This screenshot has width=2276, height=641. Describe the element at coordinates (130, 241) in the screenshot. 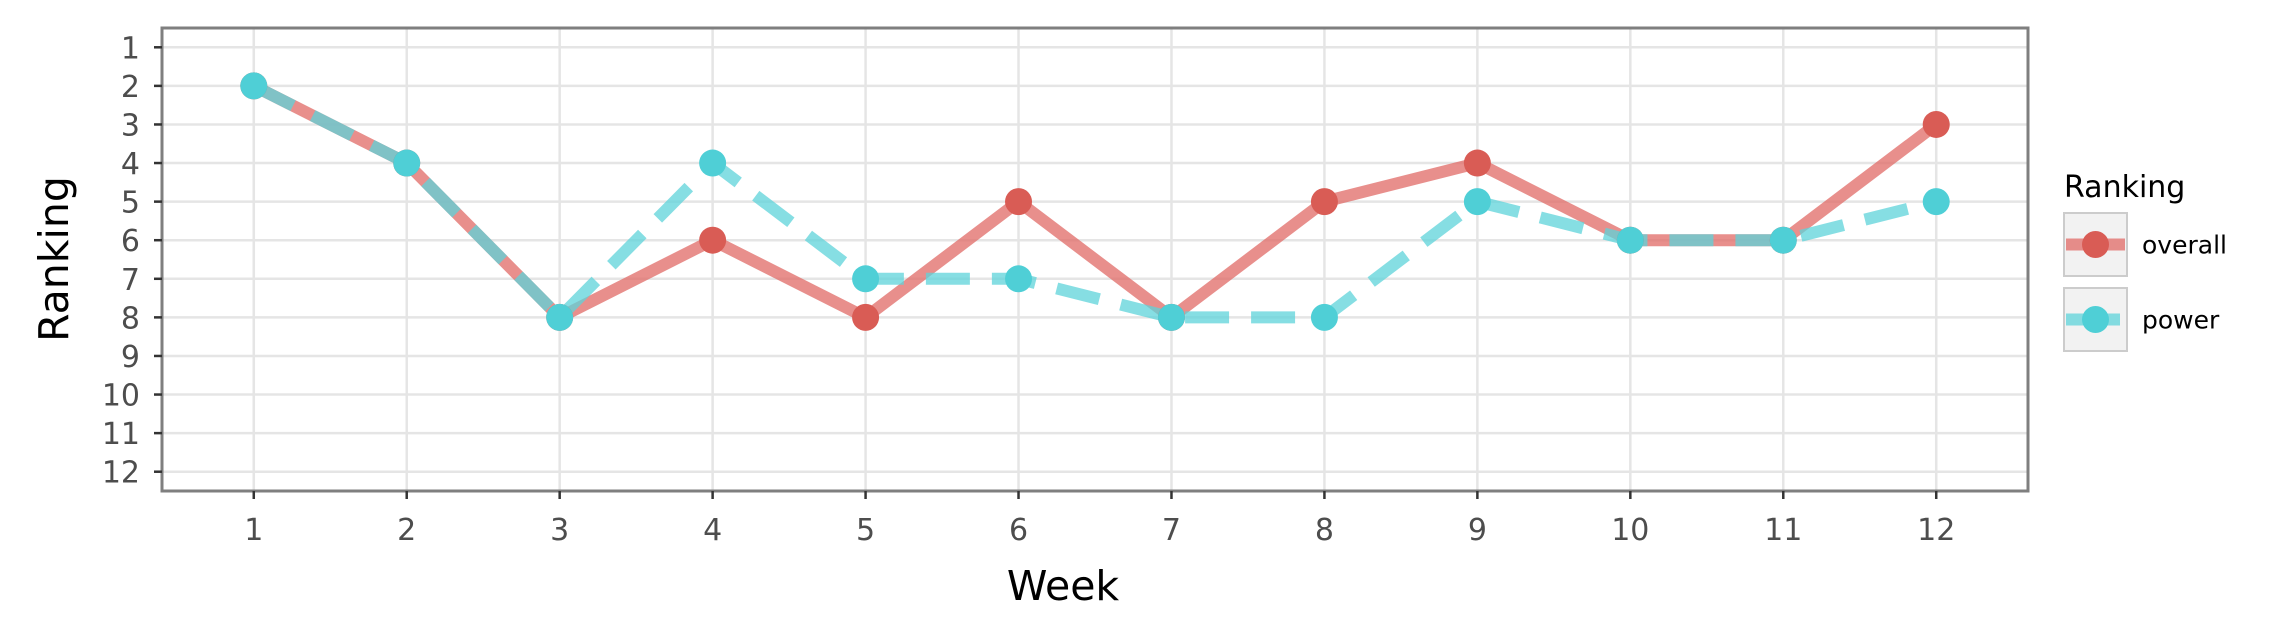

I see `y-tick-label: 6` at that location.